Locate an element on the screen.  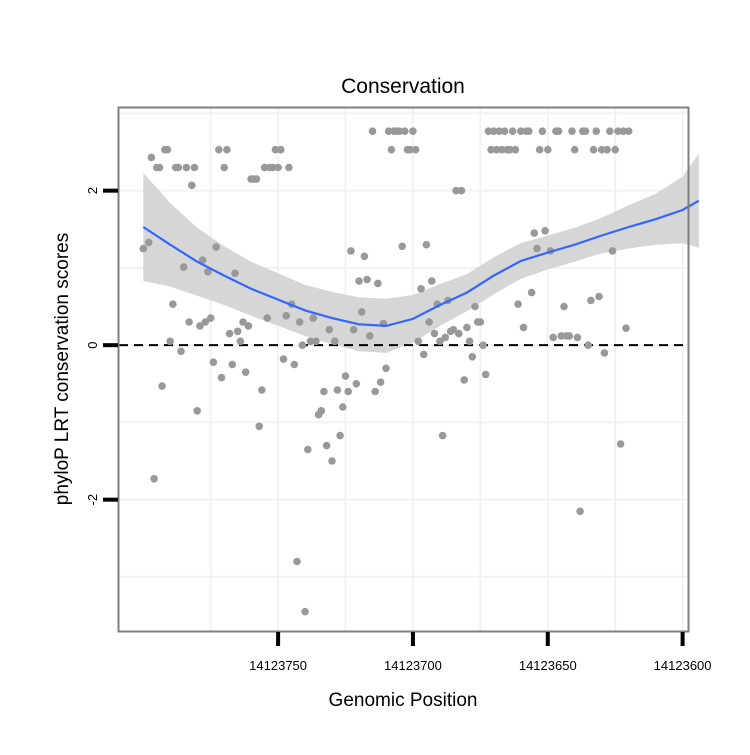
x-axis-label: Genomic Position is located at coordinates (403, 700).